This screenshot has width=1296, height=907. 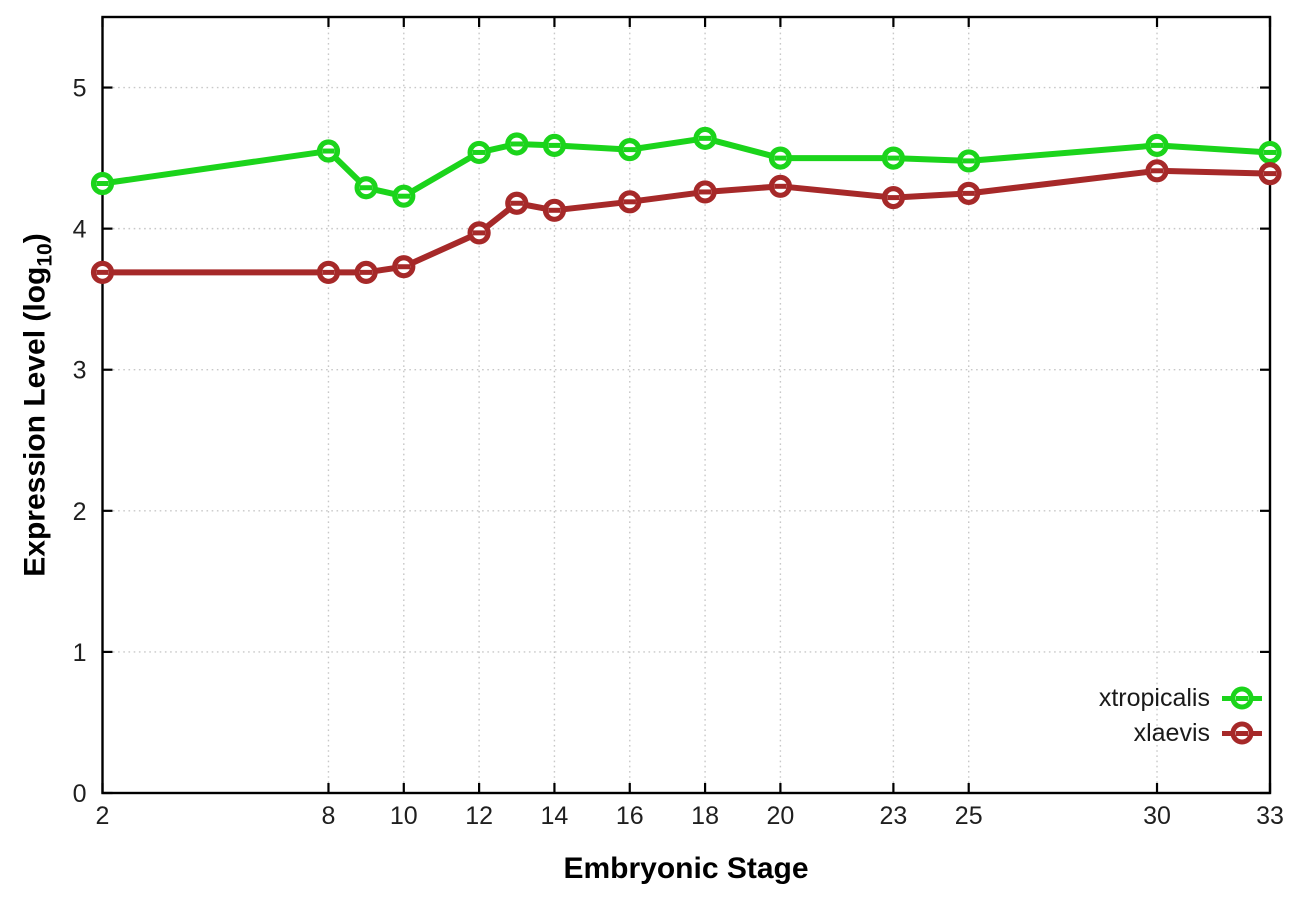 I want to click on x-tick-label: 20, so click(x=780, y=816).